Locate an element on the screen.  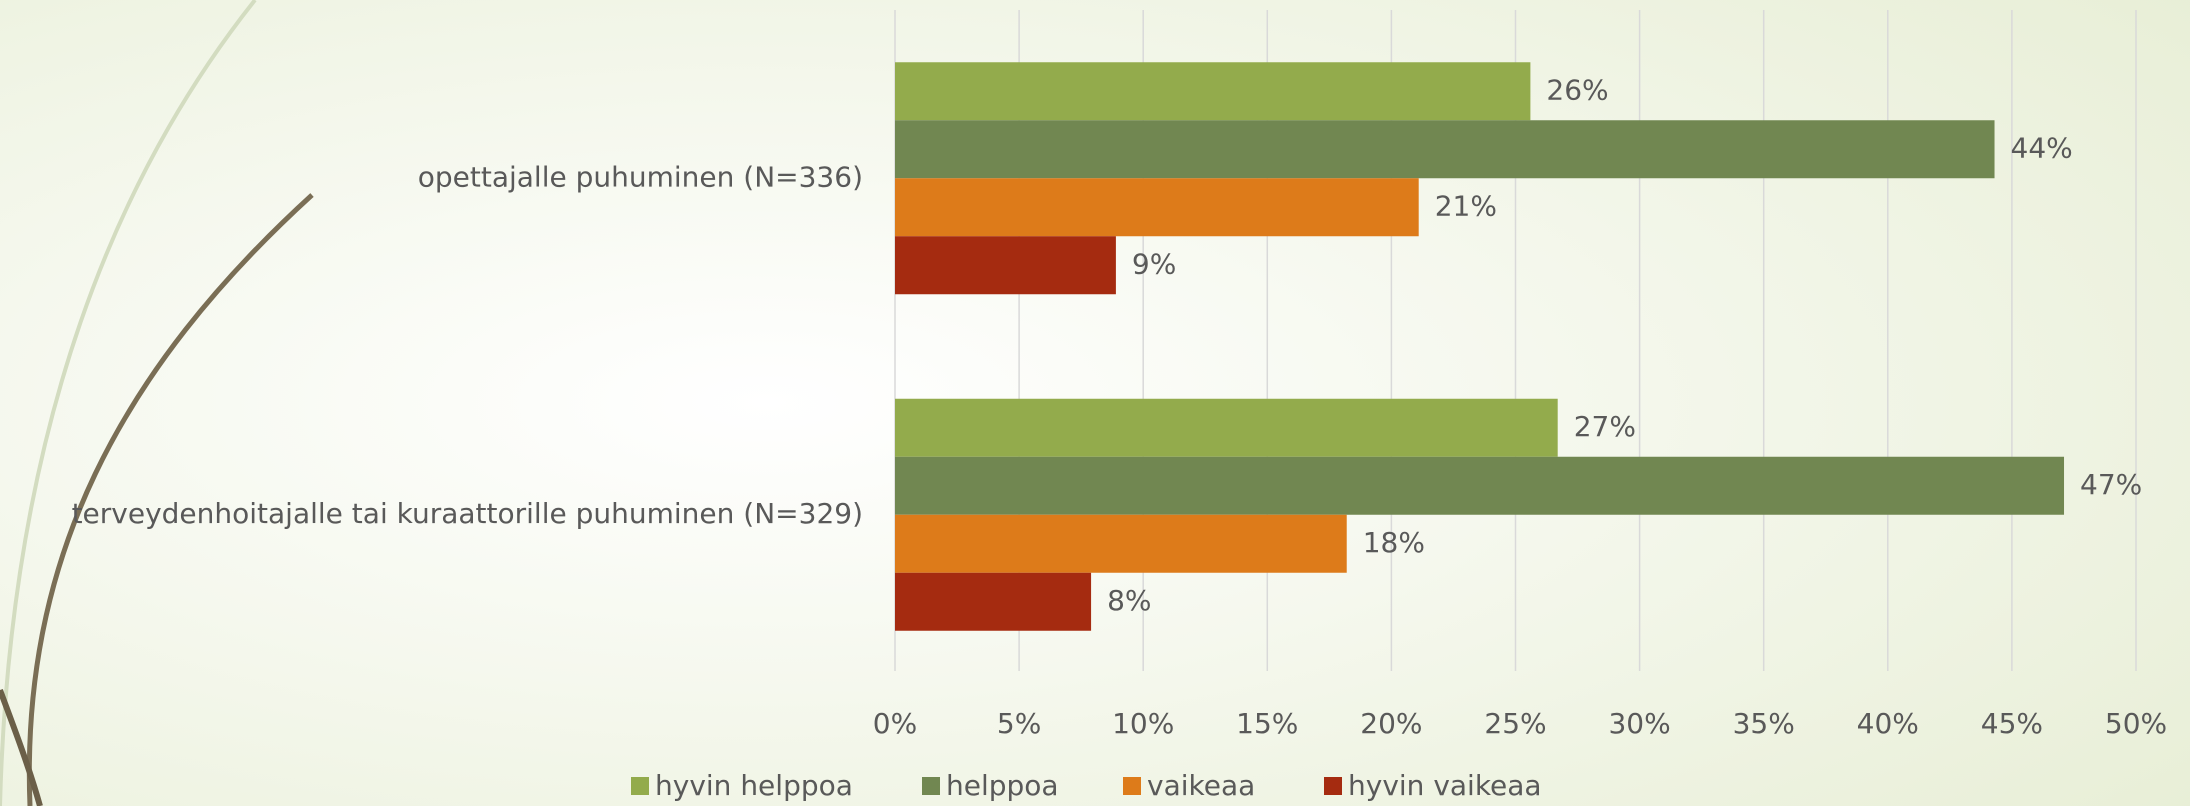
x-tick-label: 50% is located at coordinates (2136, 723).